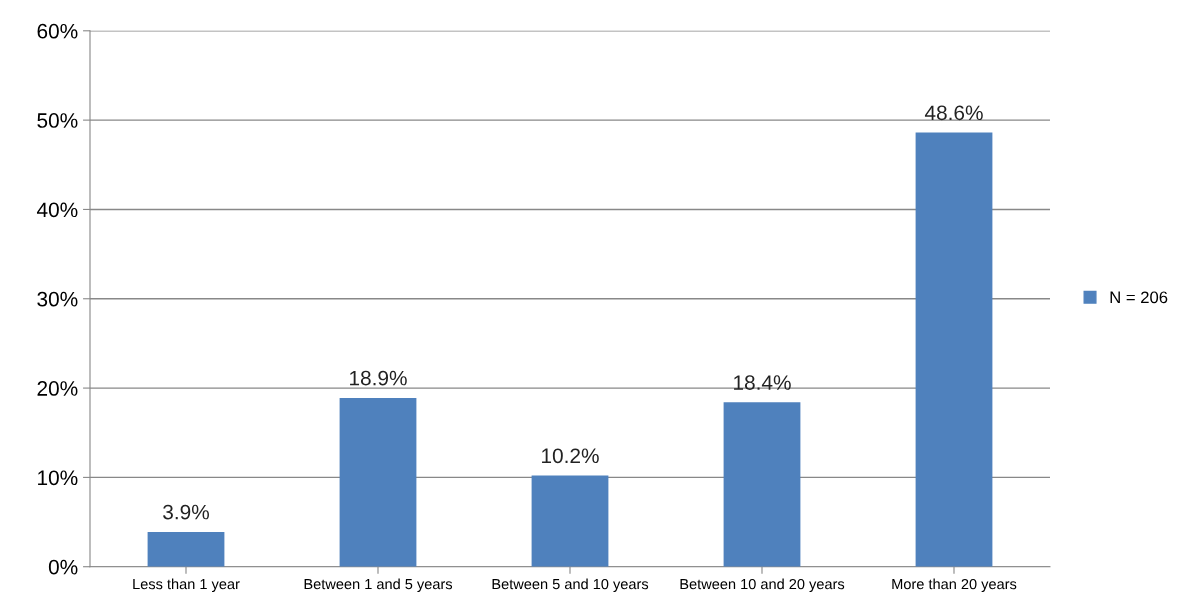  What do you see at coordinates (1139, 297) in the screenshot?
I see `legend-label: N = 206` at bounding box center [1139, 297].